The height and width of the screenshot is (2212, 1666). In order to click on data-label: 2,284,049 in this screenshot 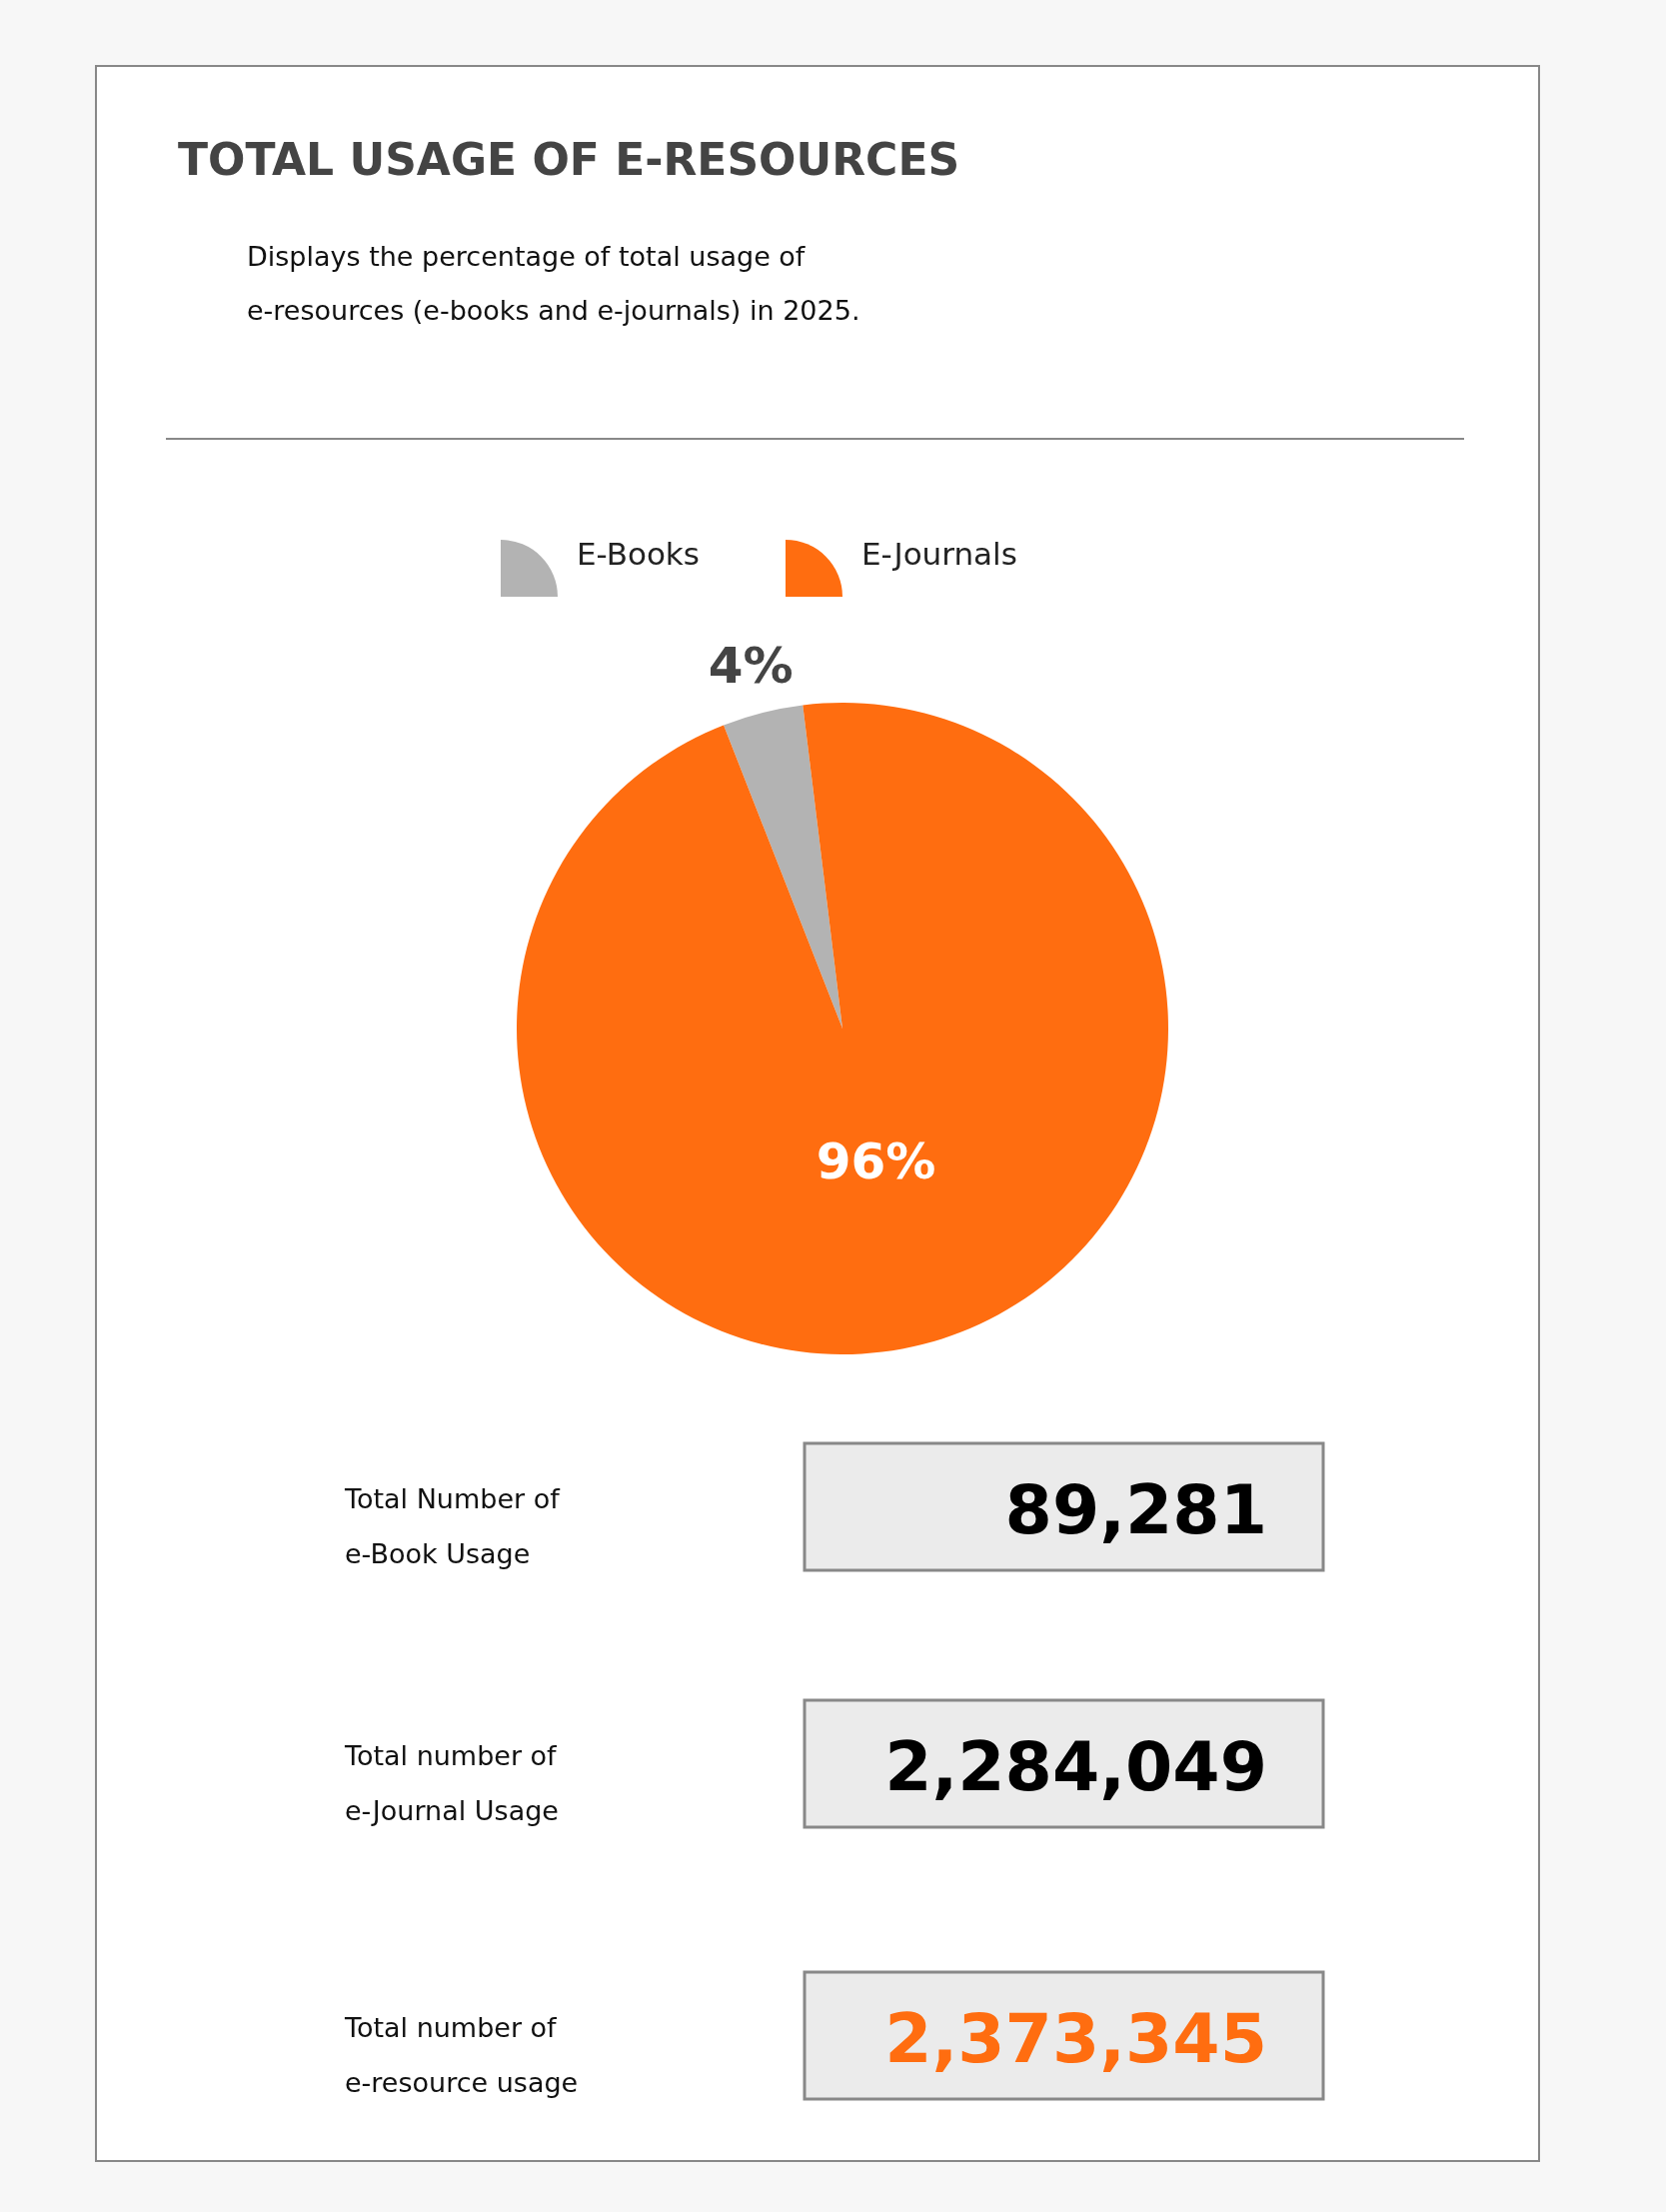, I will do `click(1075, 1766)`.